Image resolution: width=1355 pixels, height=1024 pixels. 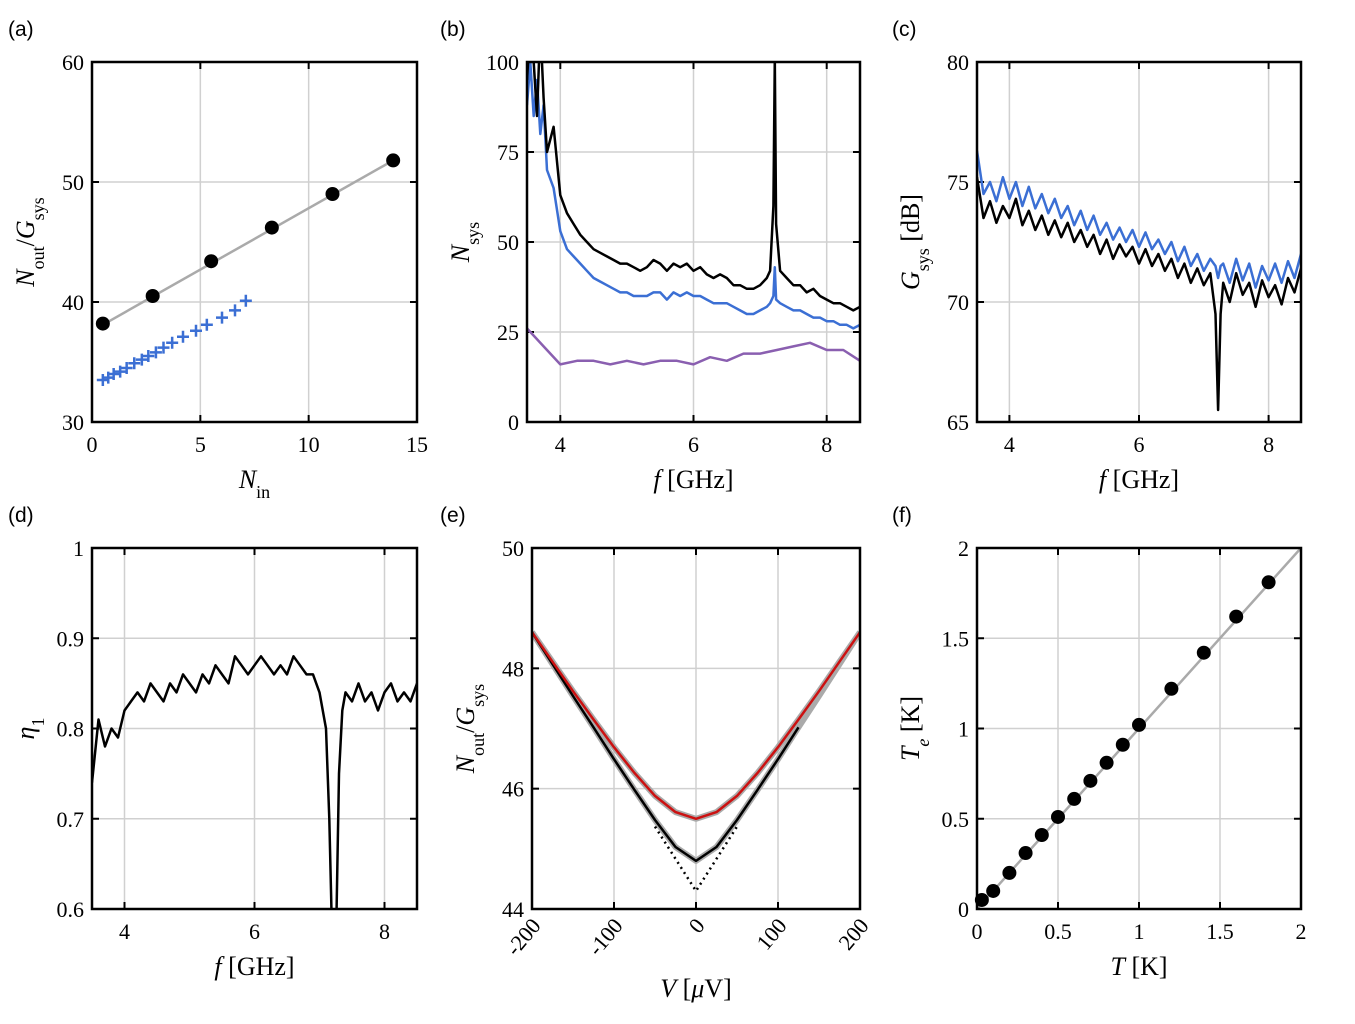 I want to click on y-tick-label: 0, so click(x=963, y=909).